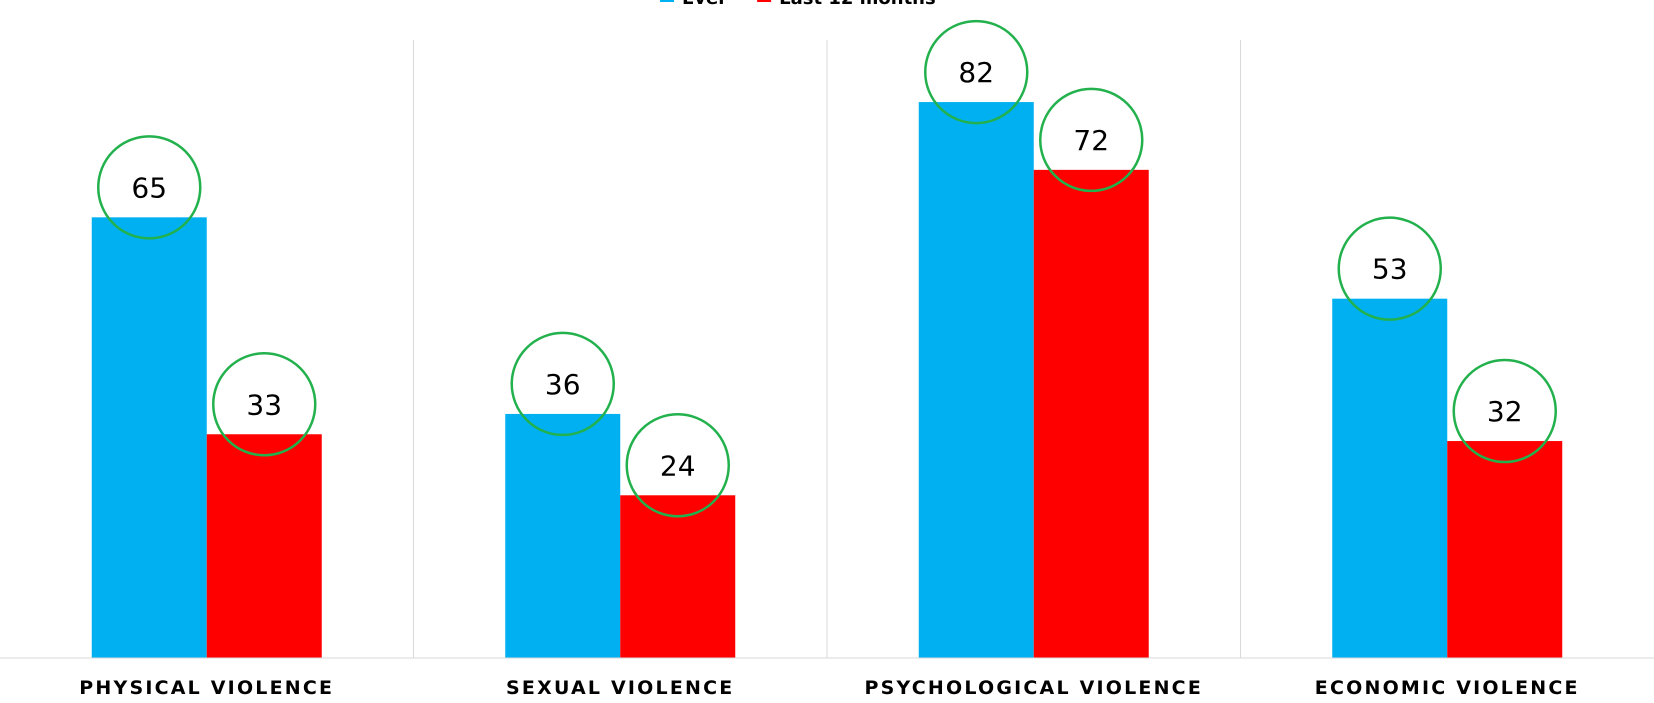 The height and width of the screenshot is (703, 1654). What do you see at coordinates (206, 688) in the screenshot?
I see `category-label: PHYSICAL VIOLENCE` at bounding box center [206, 688].